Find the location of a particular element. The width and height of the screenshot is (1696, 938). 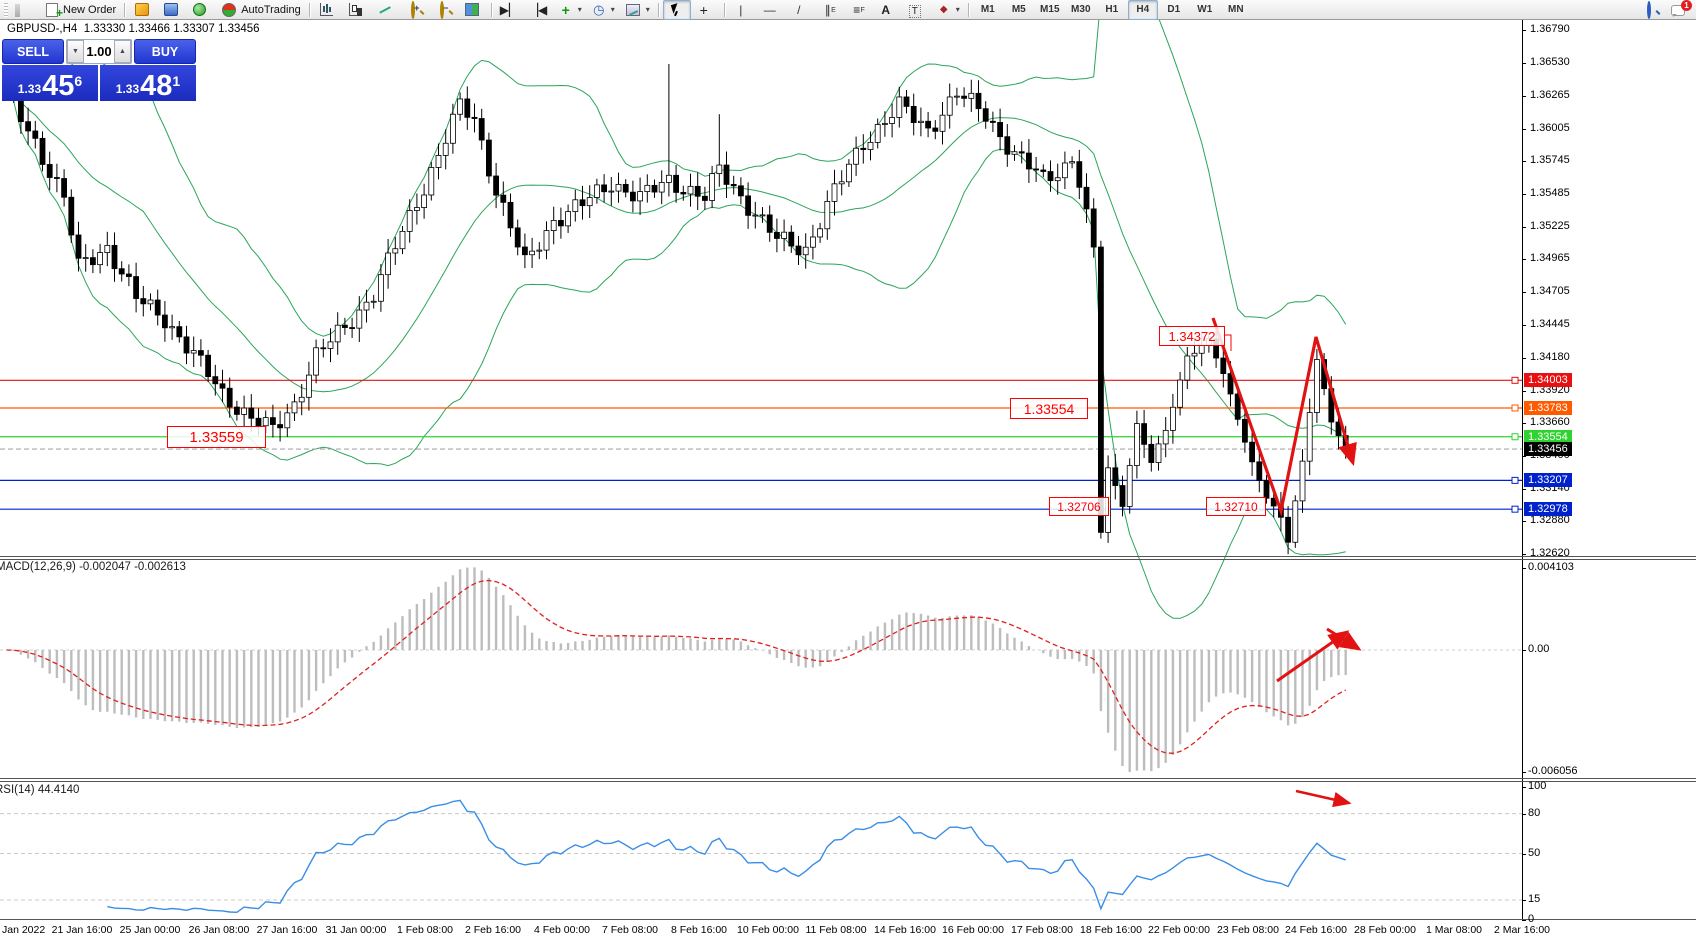

price-annotation: 1.33554 is located at coordinates (1049, 408).